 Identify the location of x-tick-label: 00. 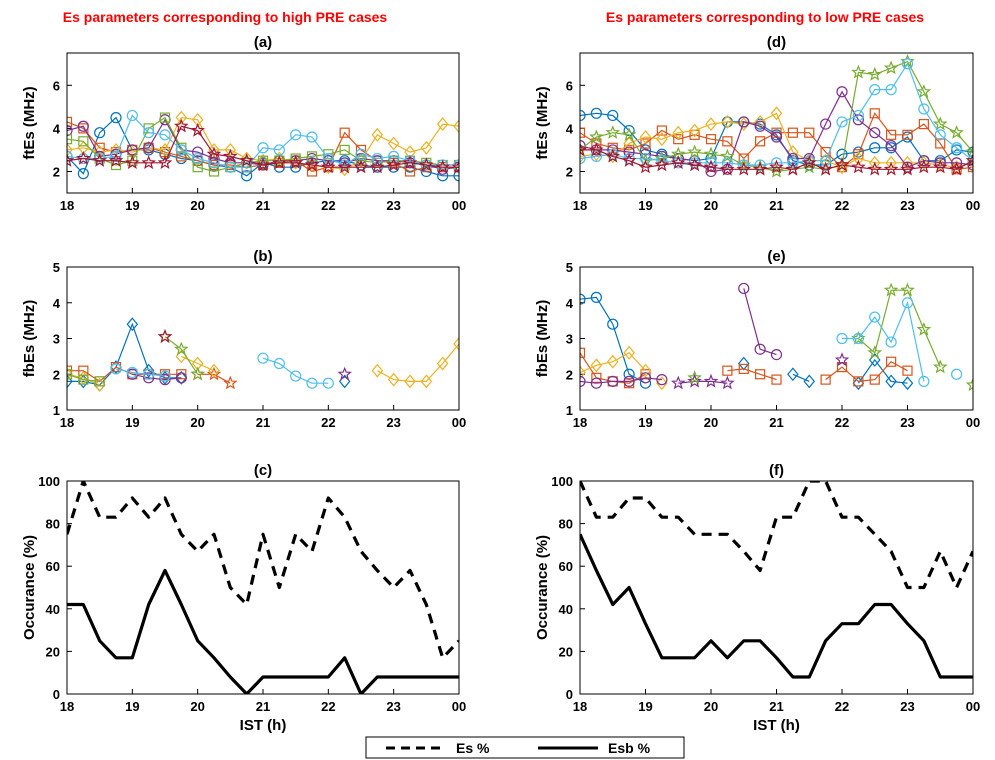
(973, 706).